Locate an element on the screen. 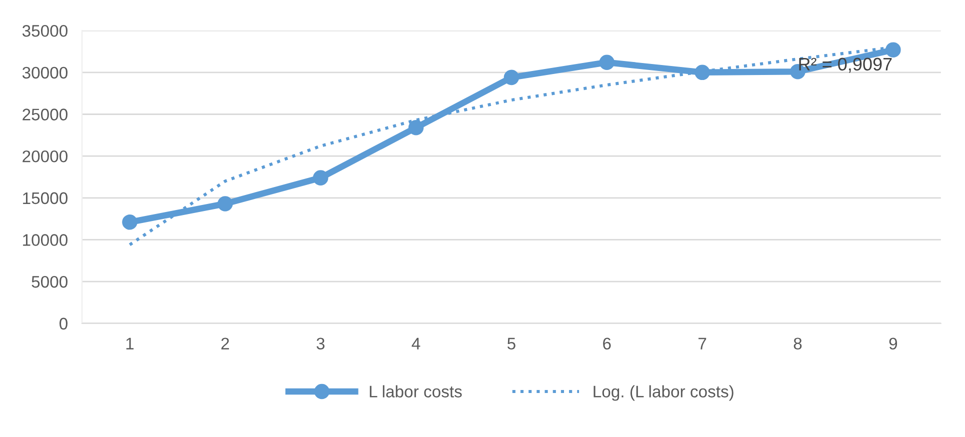 The width and height of the screenshot is (965, 437). legend-label: L labor costs is located at coordinates (416, 391).